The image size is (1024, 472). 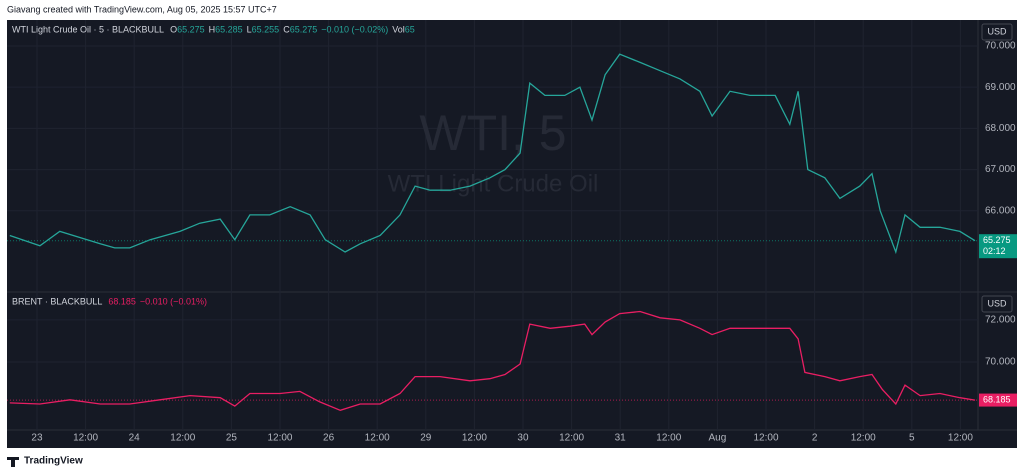 I want to click on legend-change: −0.010 (−0.02%), so click(x=354, y=29).